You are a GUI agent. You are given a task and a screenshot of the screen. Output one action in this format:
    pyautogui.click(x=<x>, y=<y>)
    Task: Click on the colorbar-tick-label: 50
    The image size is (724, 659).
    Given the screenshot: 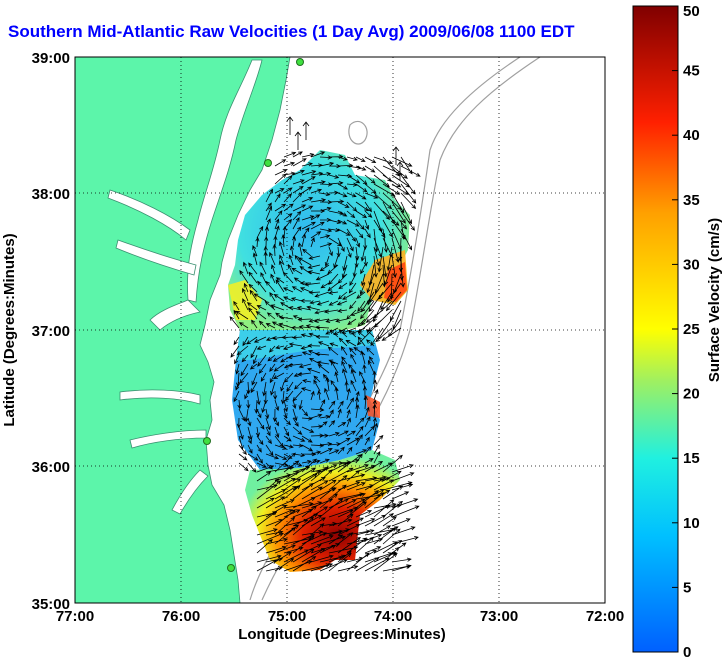 What is the action you would take?
    pyautogui.click(x=691, y=11)
    